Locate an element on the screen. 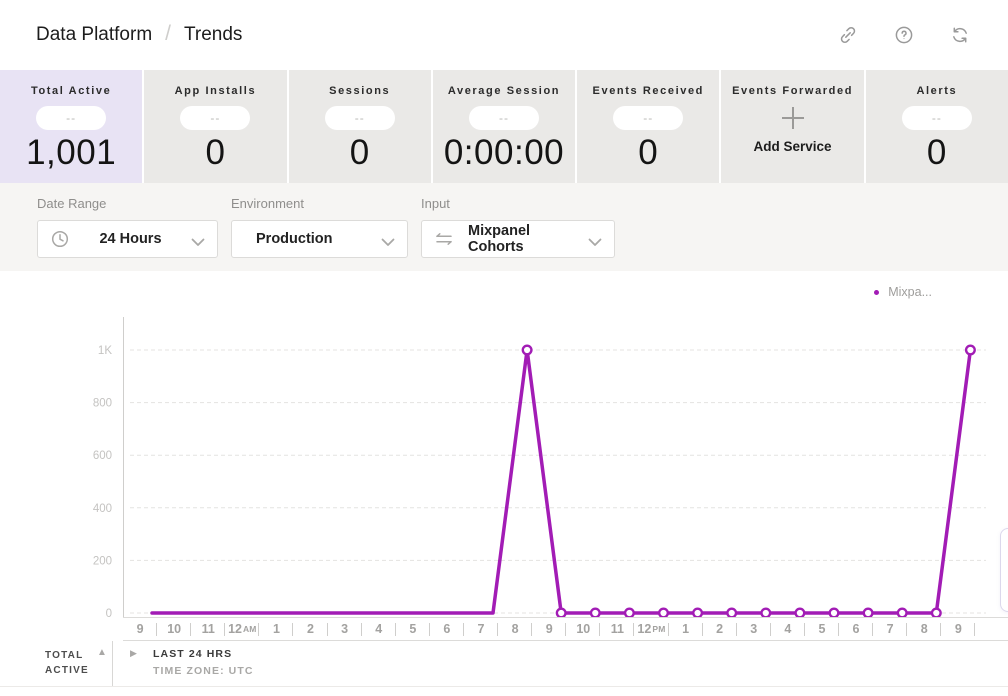 The image size is (1008, 696). metric-value: 0:00:00 is located at coordinates (504, 152).